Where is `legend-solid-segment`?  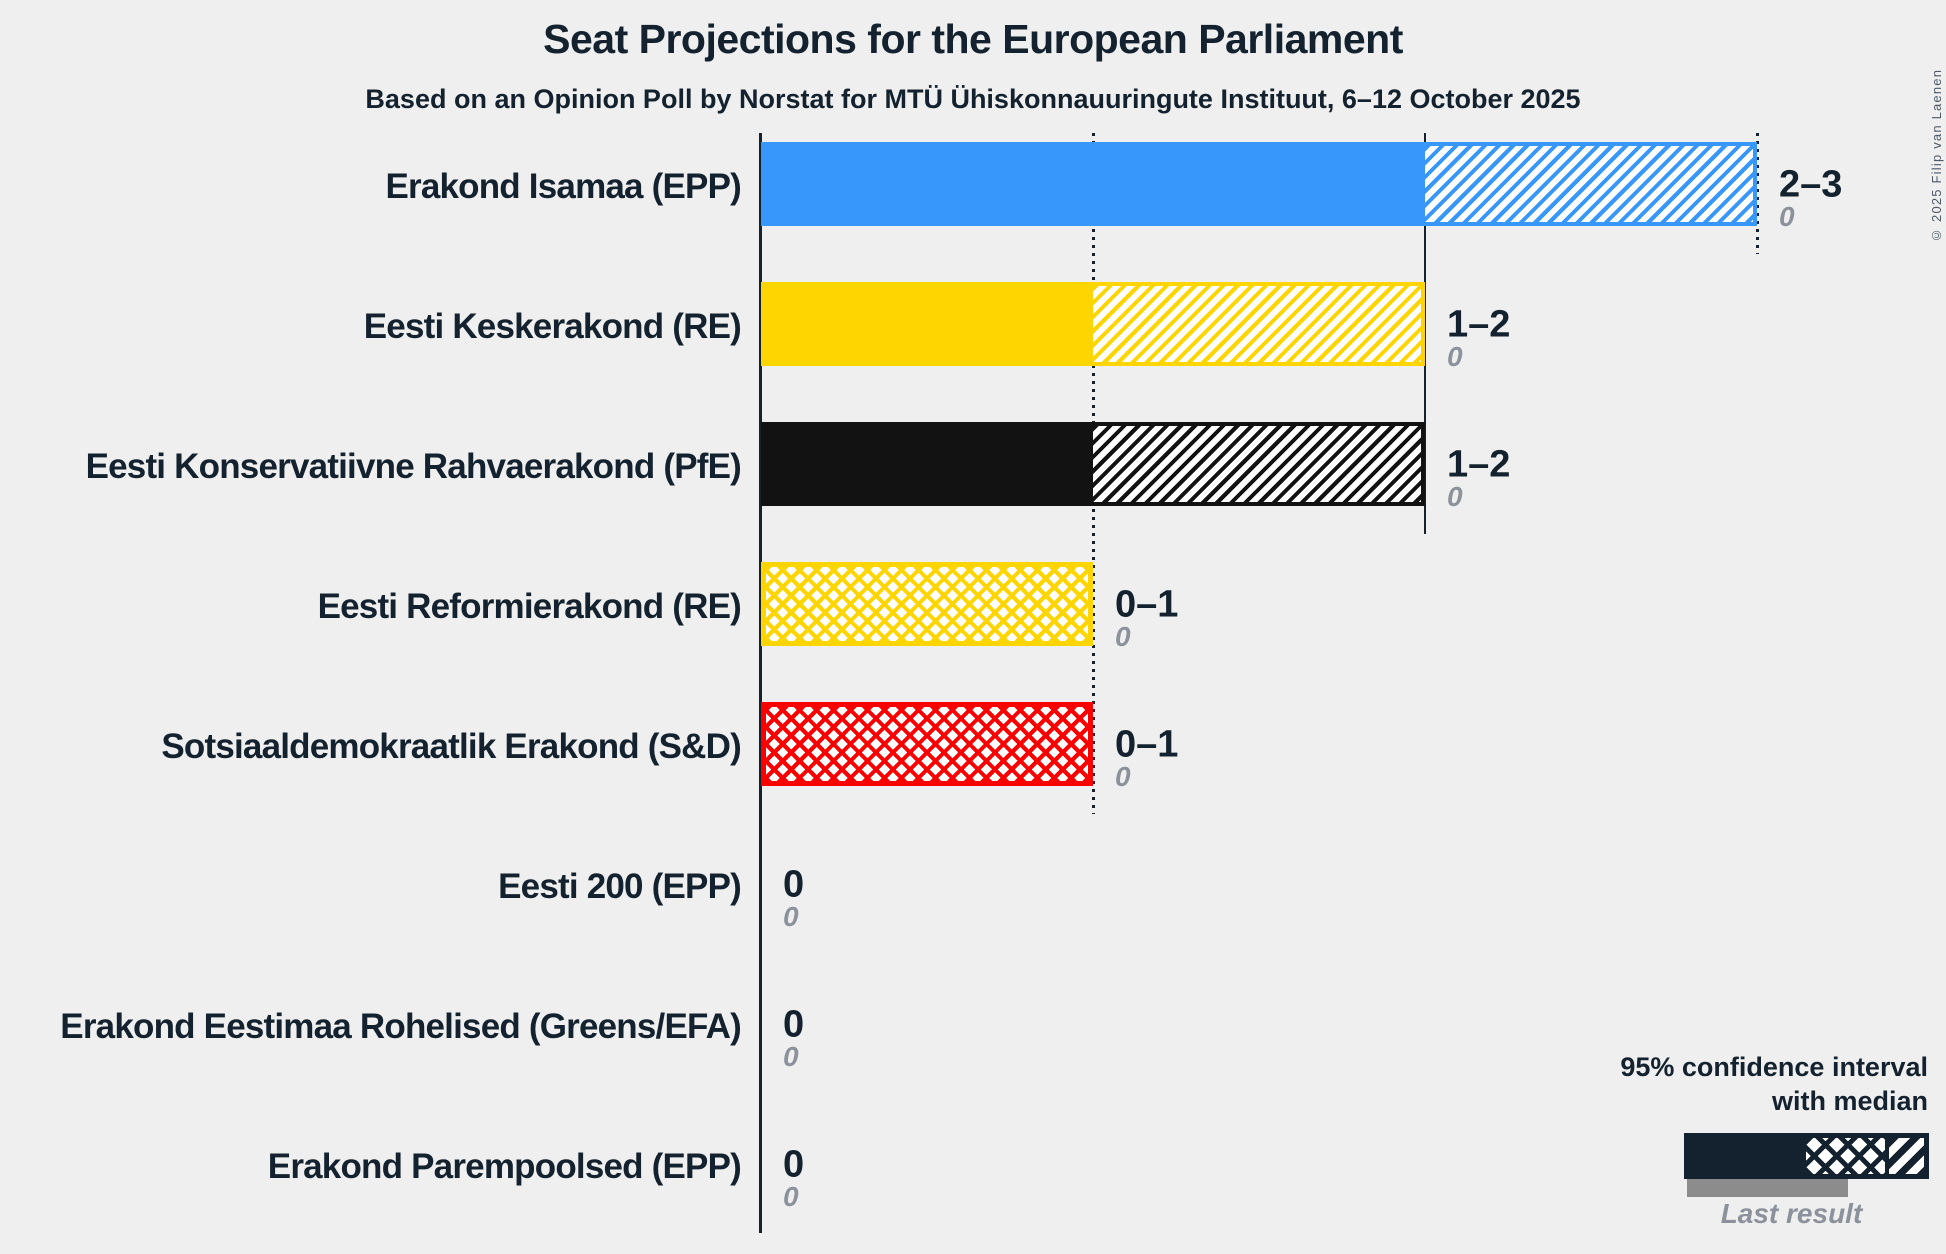
legend-solid-segment is located at coordinates (1747, 1156).